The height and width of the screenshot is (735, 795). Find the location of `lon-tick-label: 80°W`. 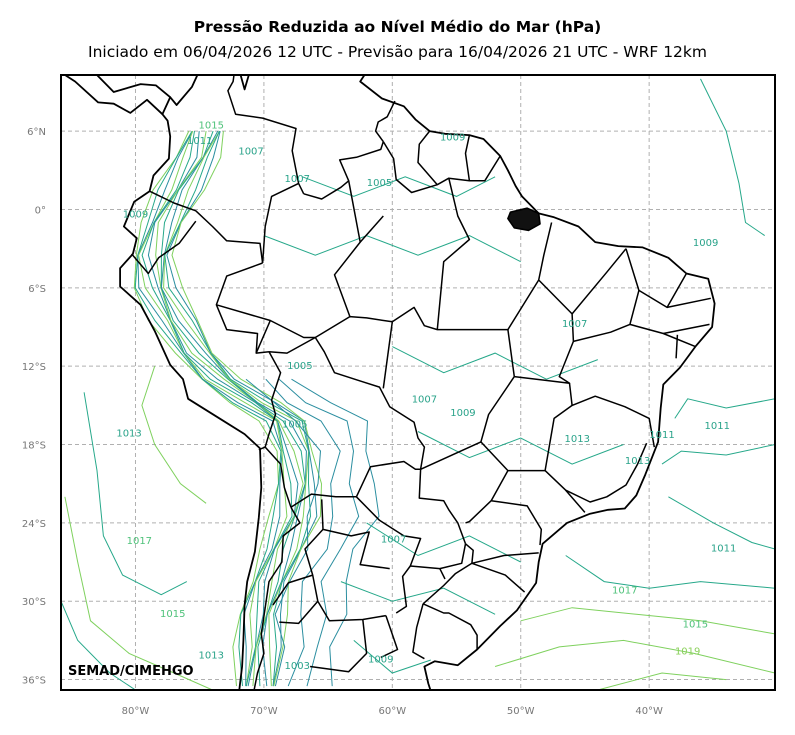

lon-tick-label: 80°W is located at coordinates (136, 711).